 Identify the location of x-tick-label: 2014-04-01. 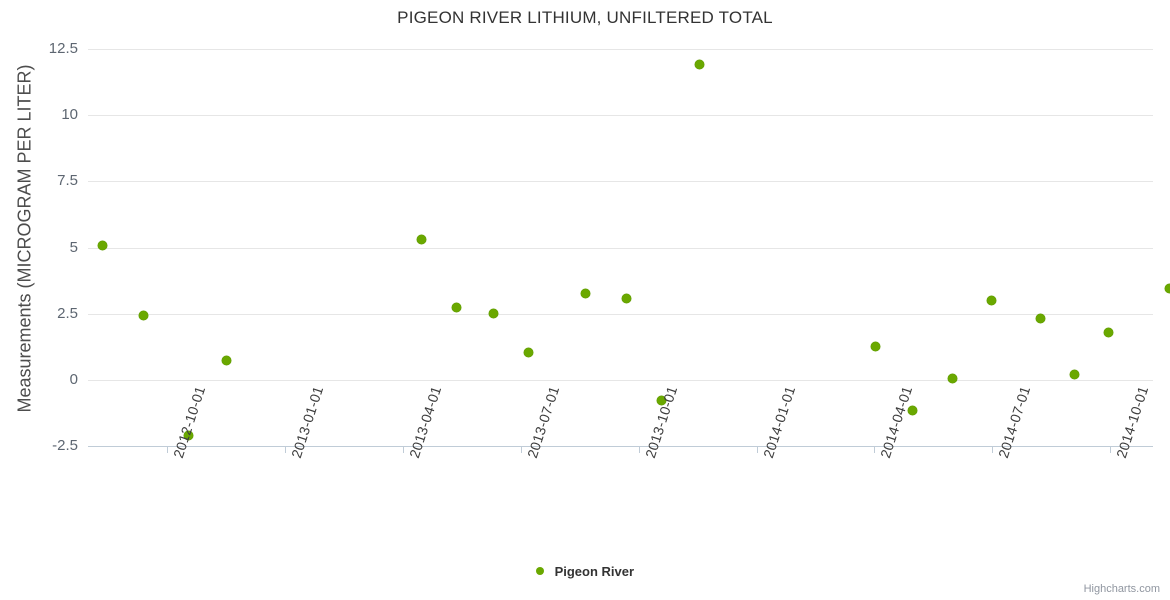
(896, 422).